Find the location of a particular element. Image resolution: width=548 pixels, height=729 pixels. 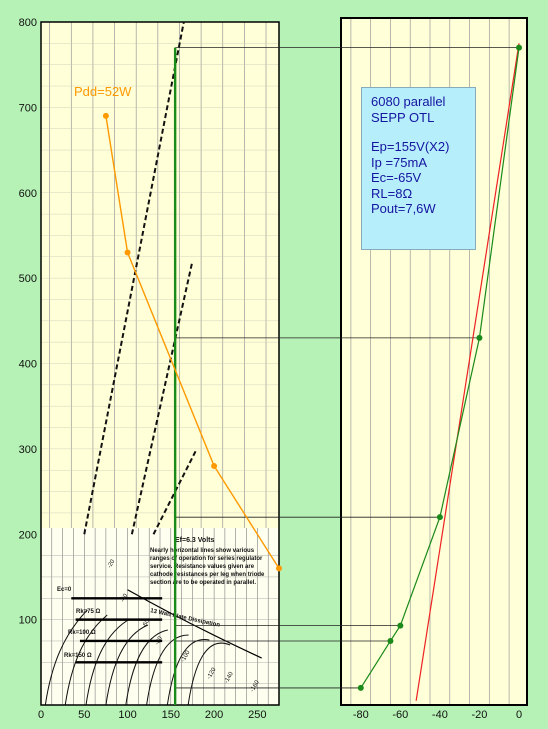

info-plate-voltage: Ep=155V(X2) is located at coordinates (410, 146).